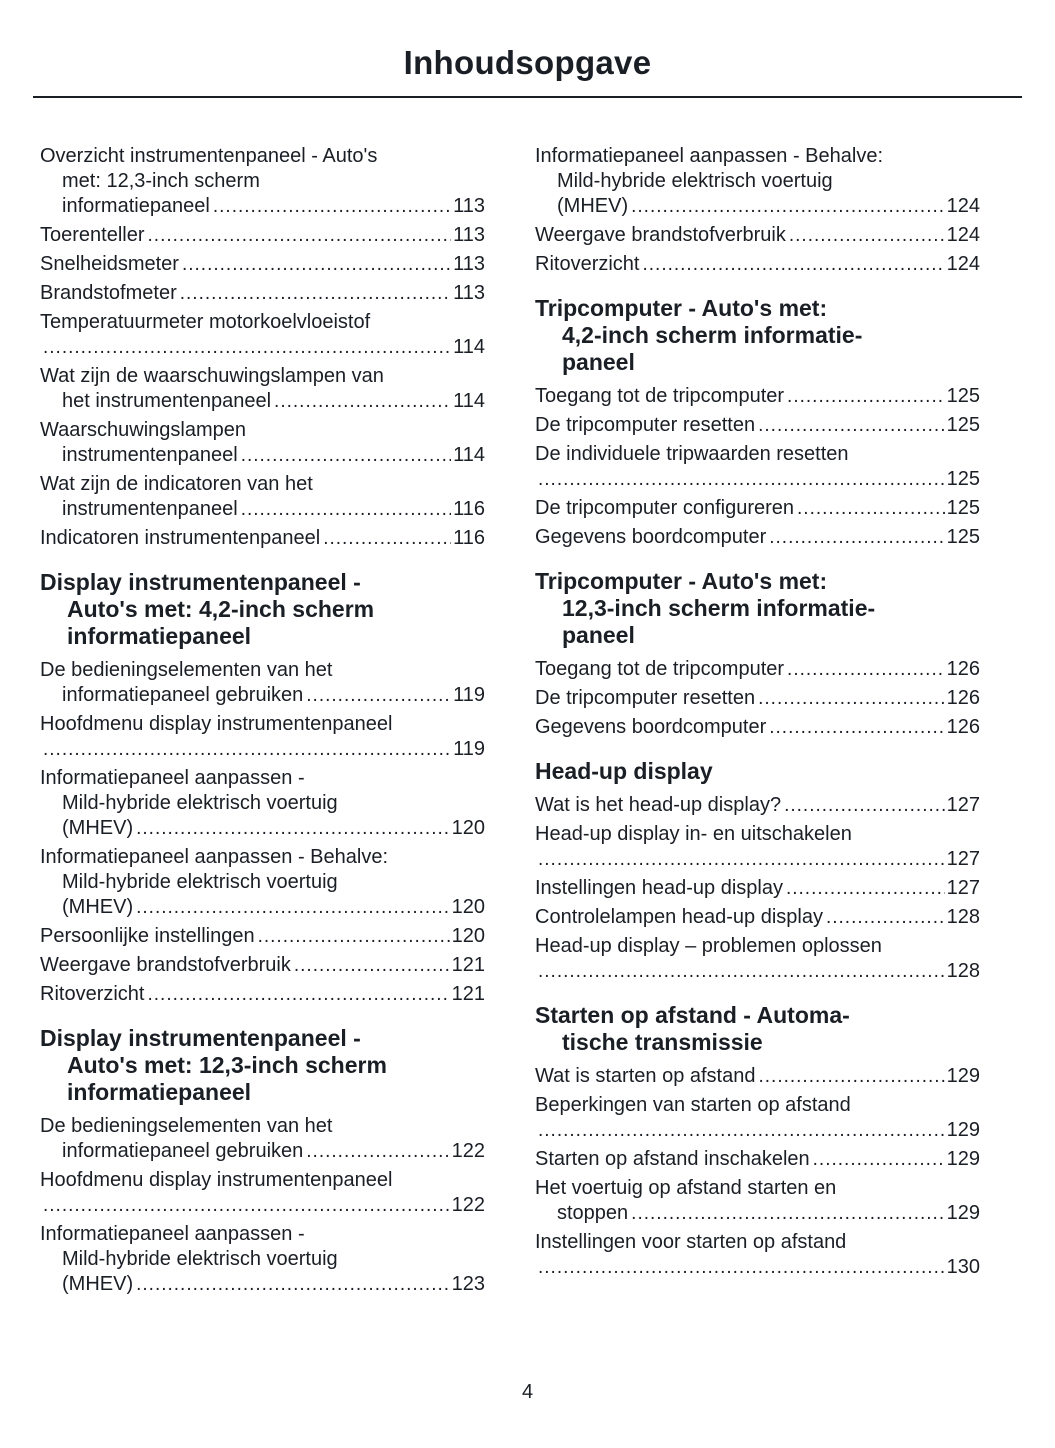 The height and width of the screenshot is (1448, 1055). I want to click on toc-entry-text: Brandstofmeter, so click(108, 293).